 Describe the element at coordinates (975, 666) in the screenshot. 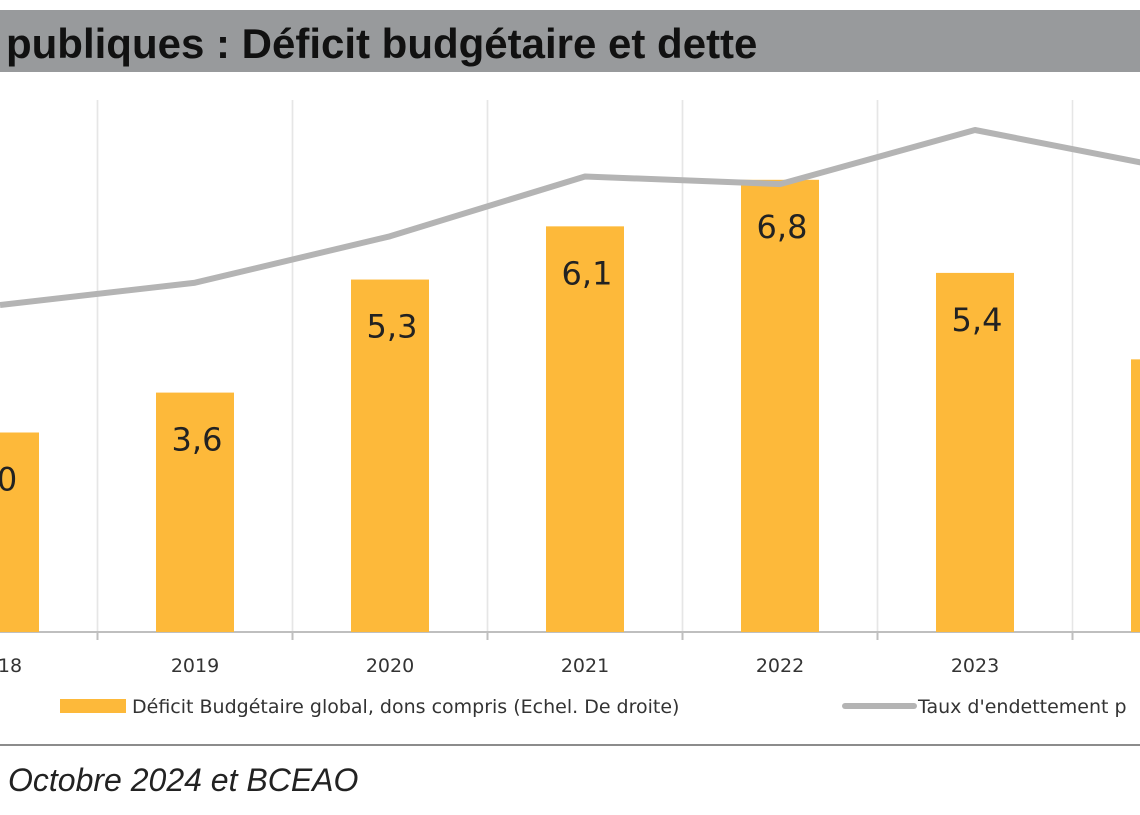

I see `x-tick-label: 2023` at that location.